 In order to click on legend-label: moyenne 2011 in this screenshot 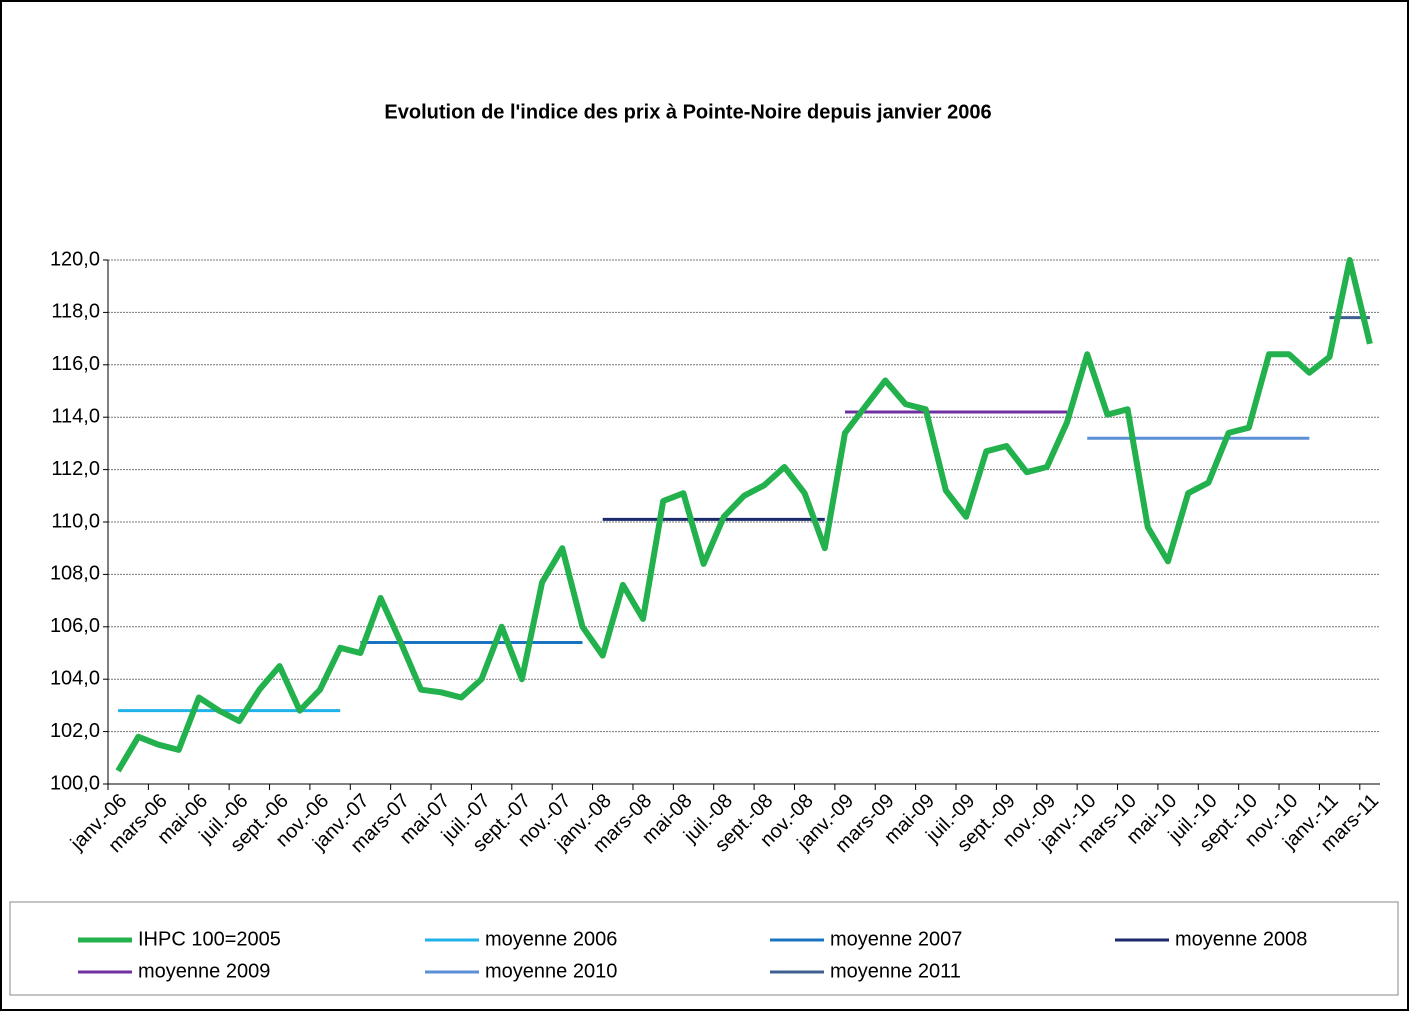, I will do `click(895, 971)`.